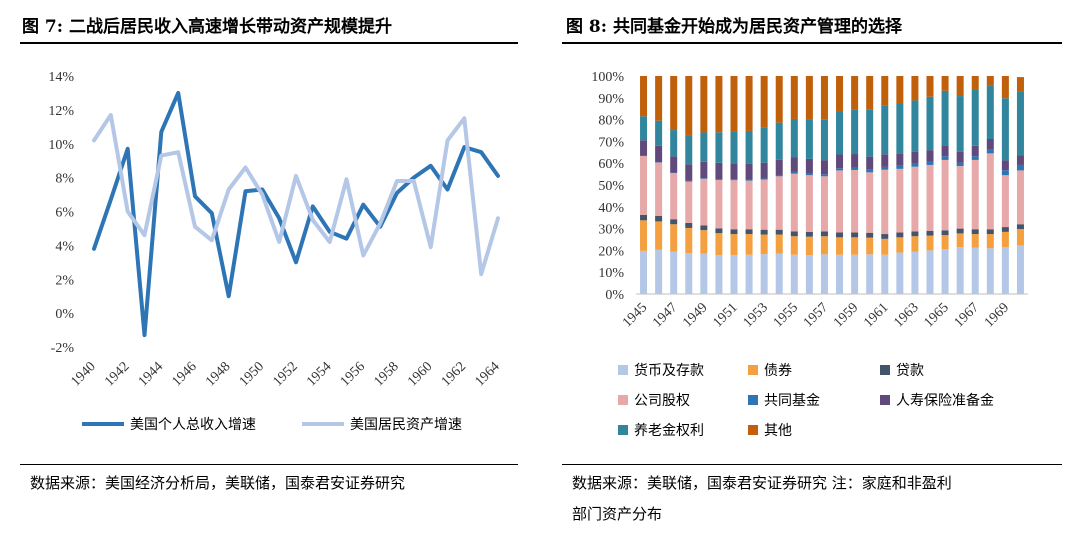 This screenshot has width=1080, height=539. What do you see at coordinates (269, 464) in the screenshot?
I see `figure-7-bottom-rule` at bounding box center [269, 464].